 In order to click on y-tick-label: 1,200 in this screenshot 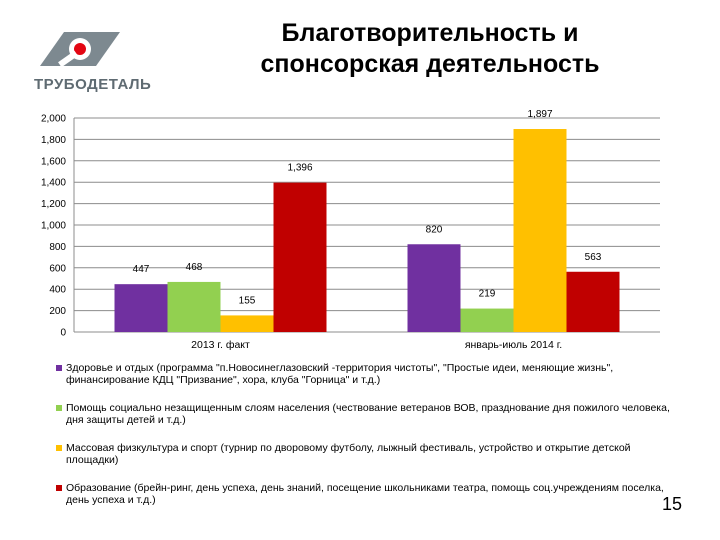, I will do `click(53, 204)`.